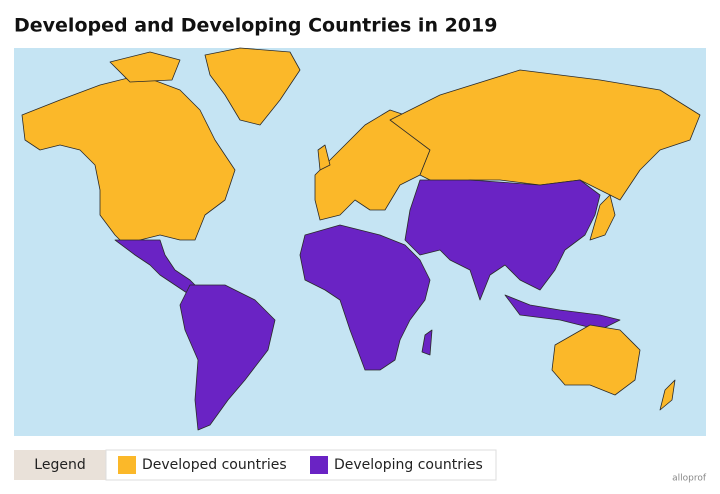  What do you see at coordinates (408, 465) in the screenshot?
I see `legend-label: Developing countries` at bounding box center [408, 465].